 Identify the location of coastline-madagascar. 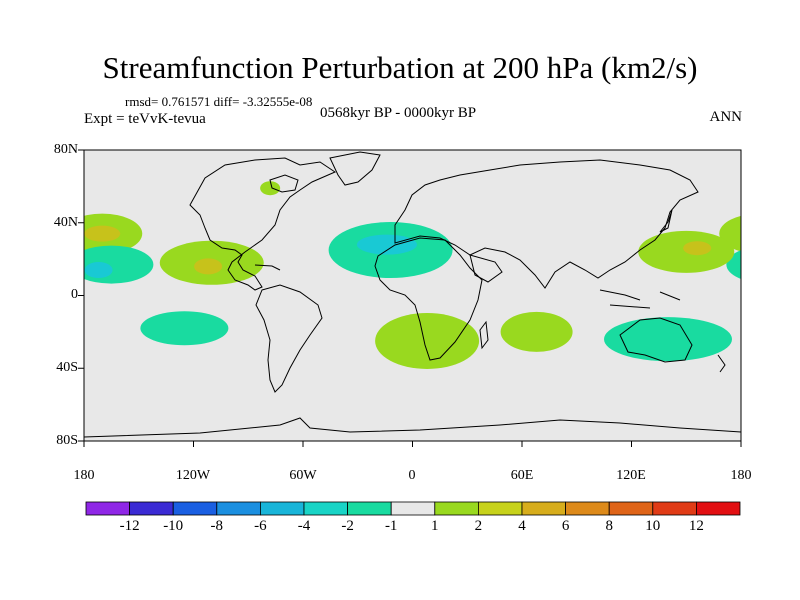
(484, 335).